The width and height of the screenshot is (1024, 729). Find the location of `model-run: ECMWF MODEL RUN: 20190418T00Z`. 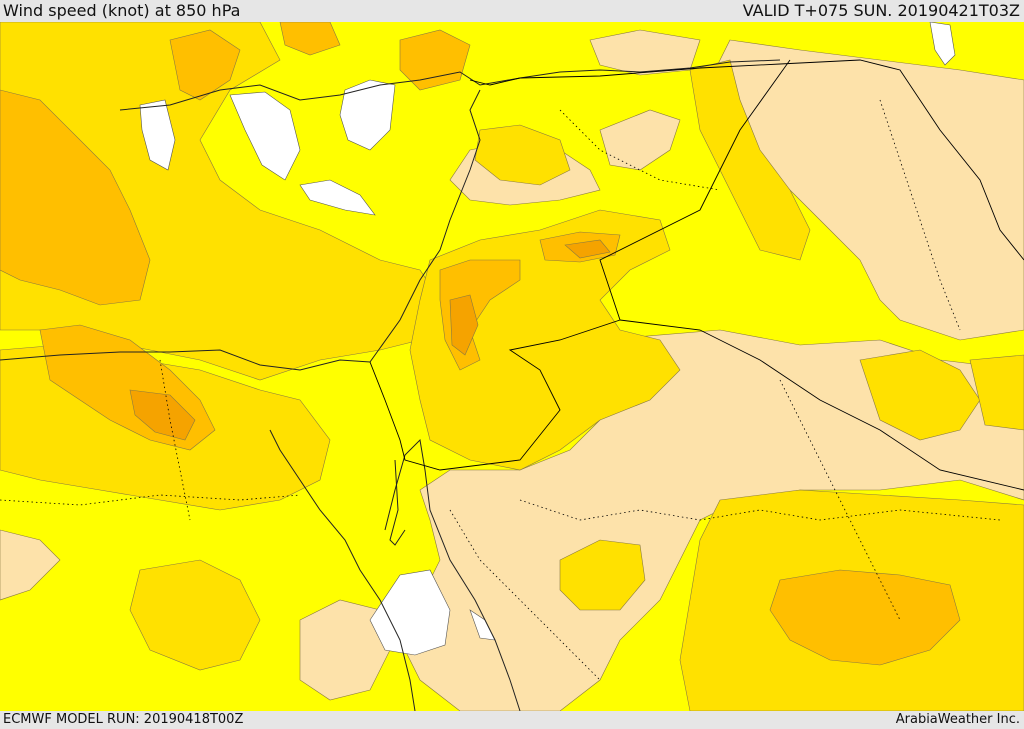

model-run: ECMWF MODEL RUN: 20190418T00Z is located at coordinates (123, 719).